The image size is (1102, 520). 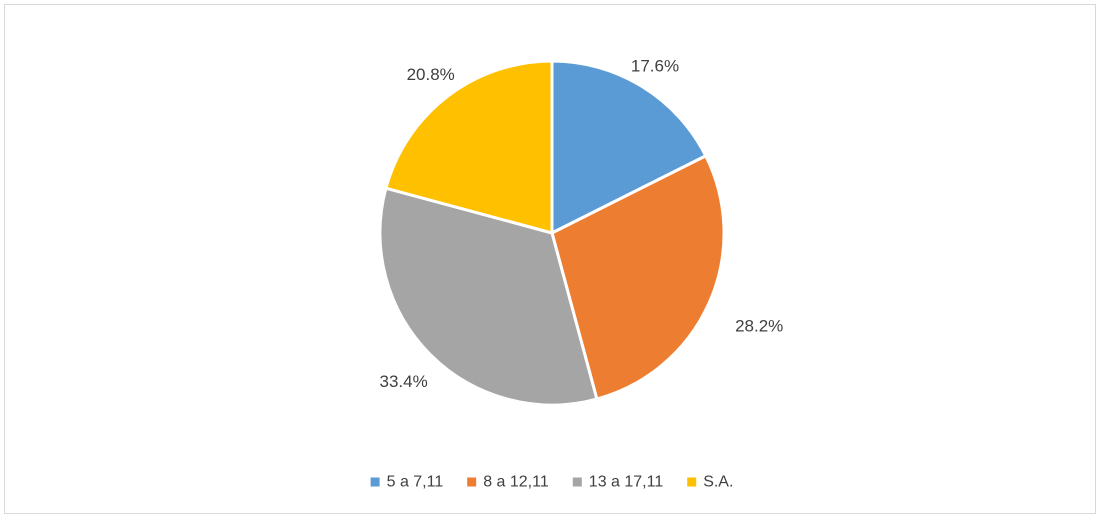 What do you see at coordinates (759, 325) in the screenshot?
I see `data-label-2: 28.2%` at bounding box center [759, 325].